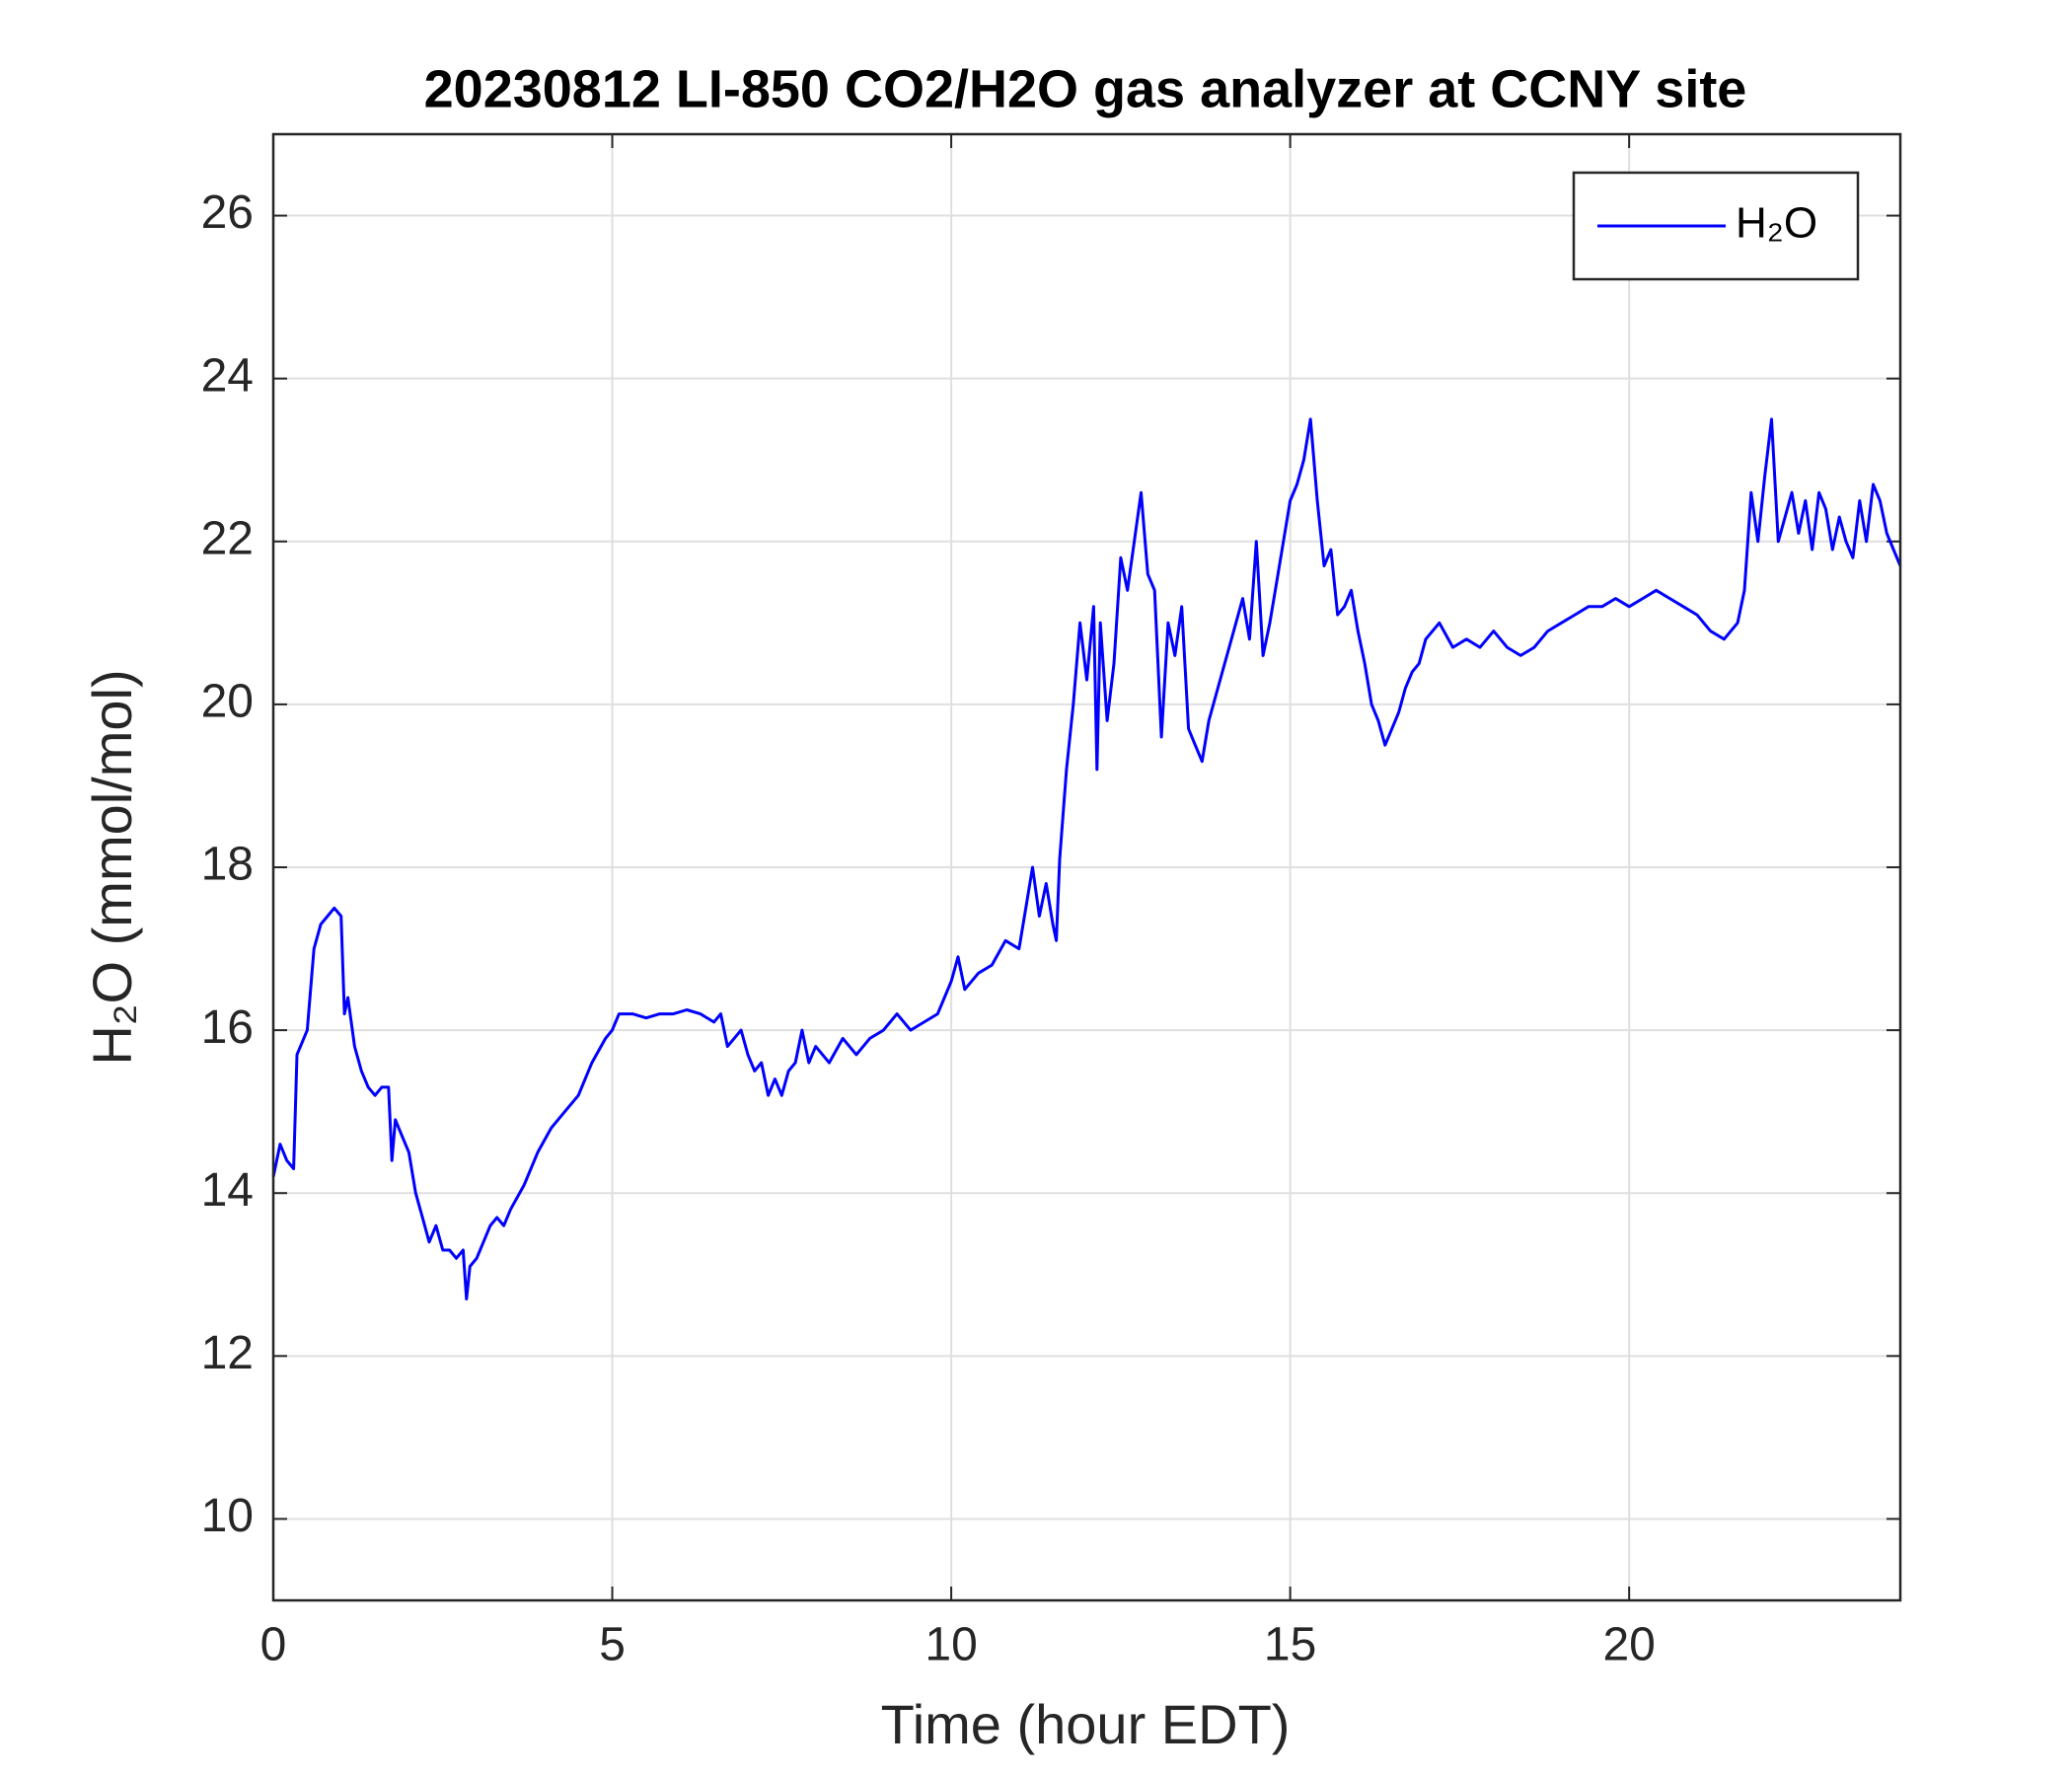 The height and width of the screenshot is (1776, 2072). I want to click on x-tick-label: 0, so click(274, 1645).